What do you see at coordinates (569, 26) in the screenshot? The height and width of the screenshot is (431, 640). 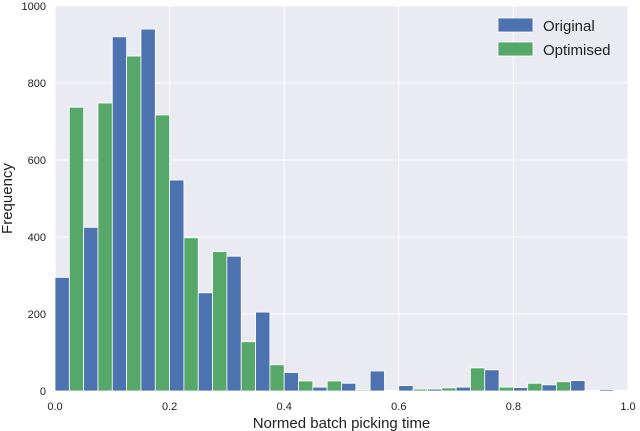 I see `legend-label-original: Original` at bounding box center [569, 26].